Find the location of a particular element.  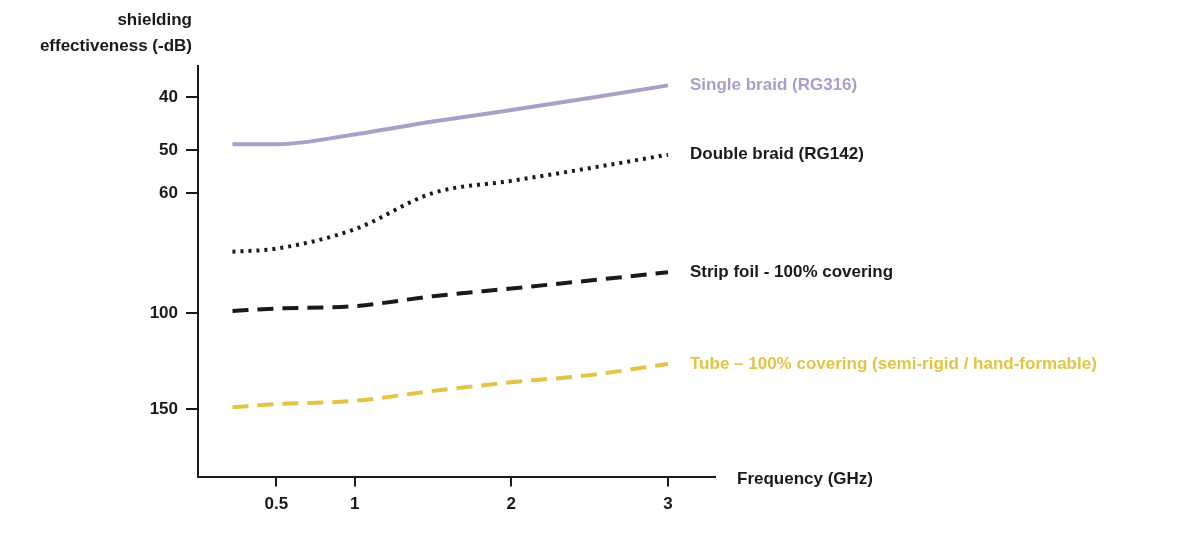

series-label: Double braid (RG142) is located at coordinates (777, 154).